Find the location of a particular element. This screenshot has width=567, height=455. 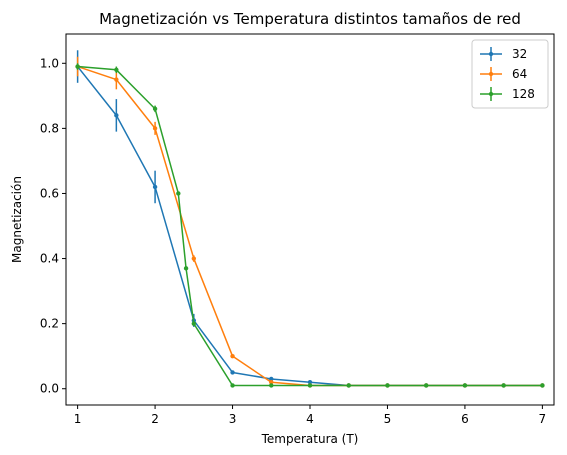

y-tick-label: 0.0 is located at coordinates (49, 389).